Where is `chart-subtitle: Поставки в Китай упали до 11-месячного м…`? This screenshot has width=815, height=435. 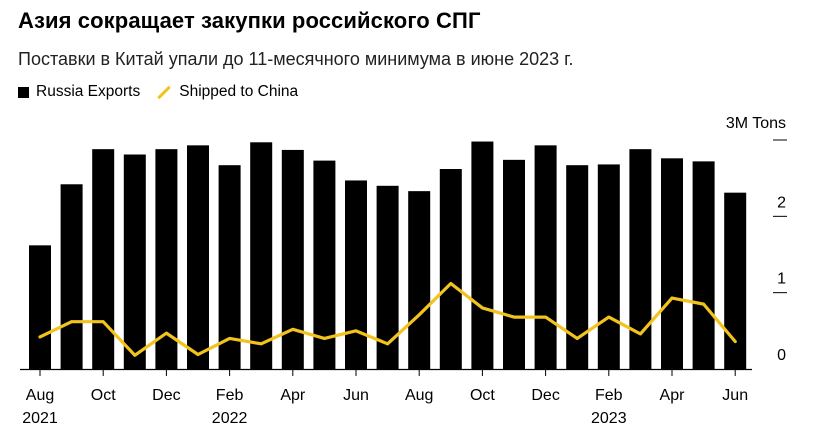
chart-subtitle: Поставки в Китай упали до 11-месячного м… is located at coordinates (296, 59).